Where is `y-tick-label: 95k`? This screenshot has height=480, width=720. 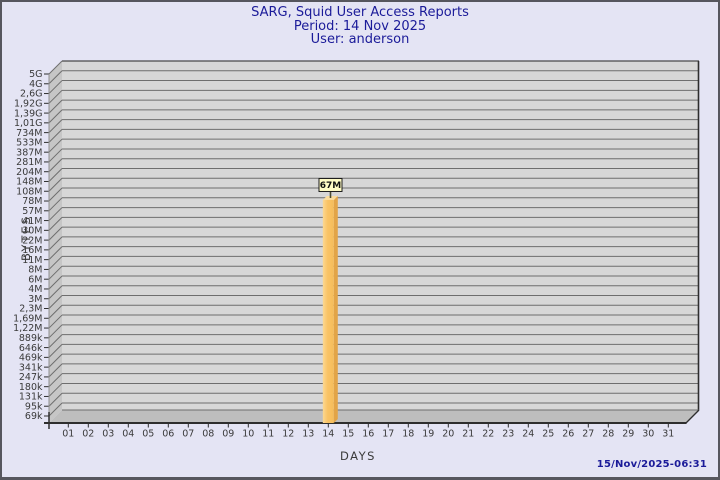 y-tick-label: 95k is located at coordinates (34, 406).